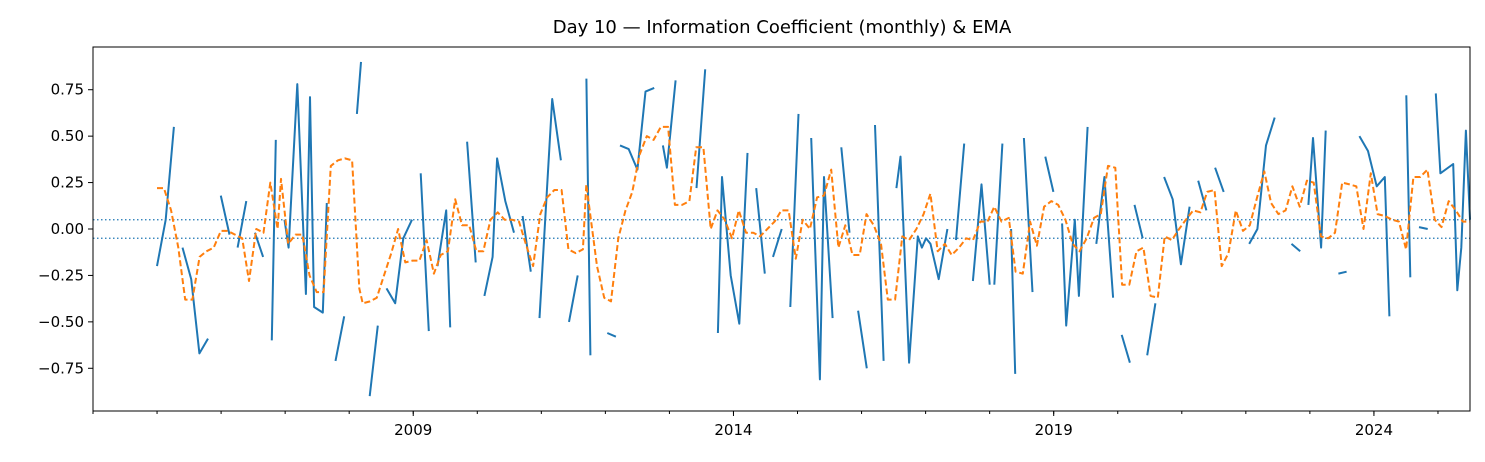 Image resolution: width=1485 pixels, height=462 pixels. What do you see at coordinates (1054, 430) in the screenshot?
I see `x-tick-label: 2019` at bounding box center [1054, 430].